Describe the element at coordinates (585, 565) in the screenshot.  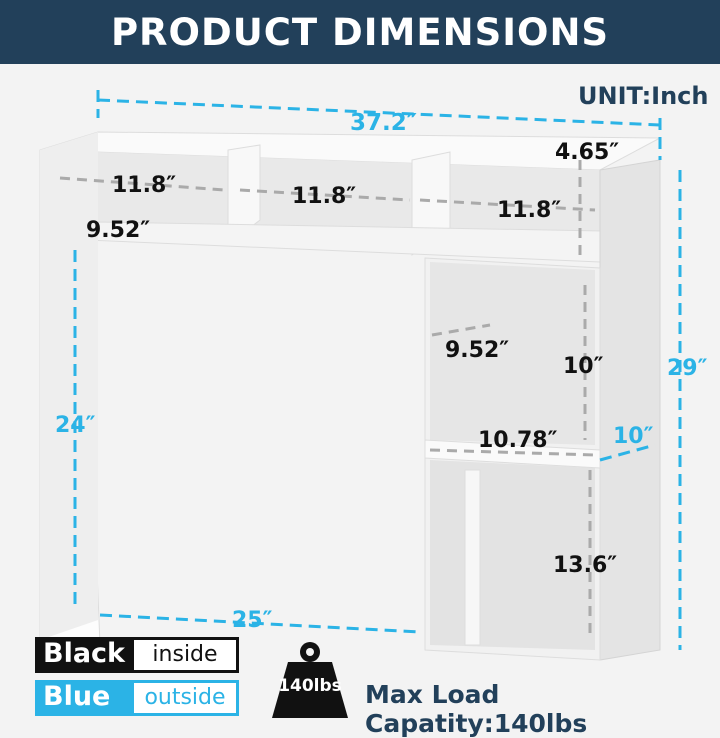
I see `bottom-height-label: 13.6″` at that location.